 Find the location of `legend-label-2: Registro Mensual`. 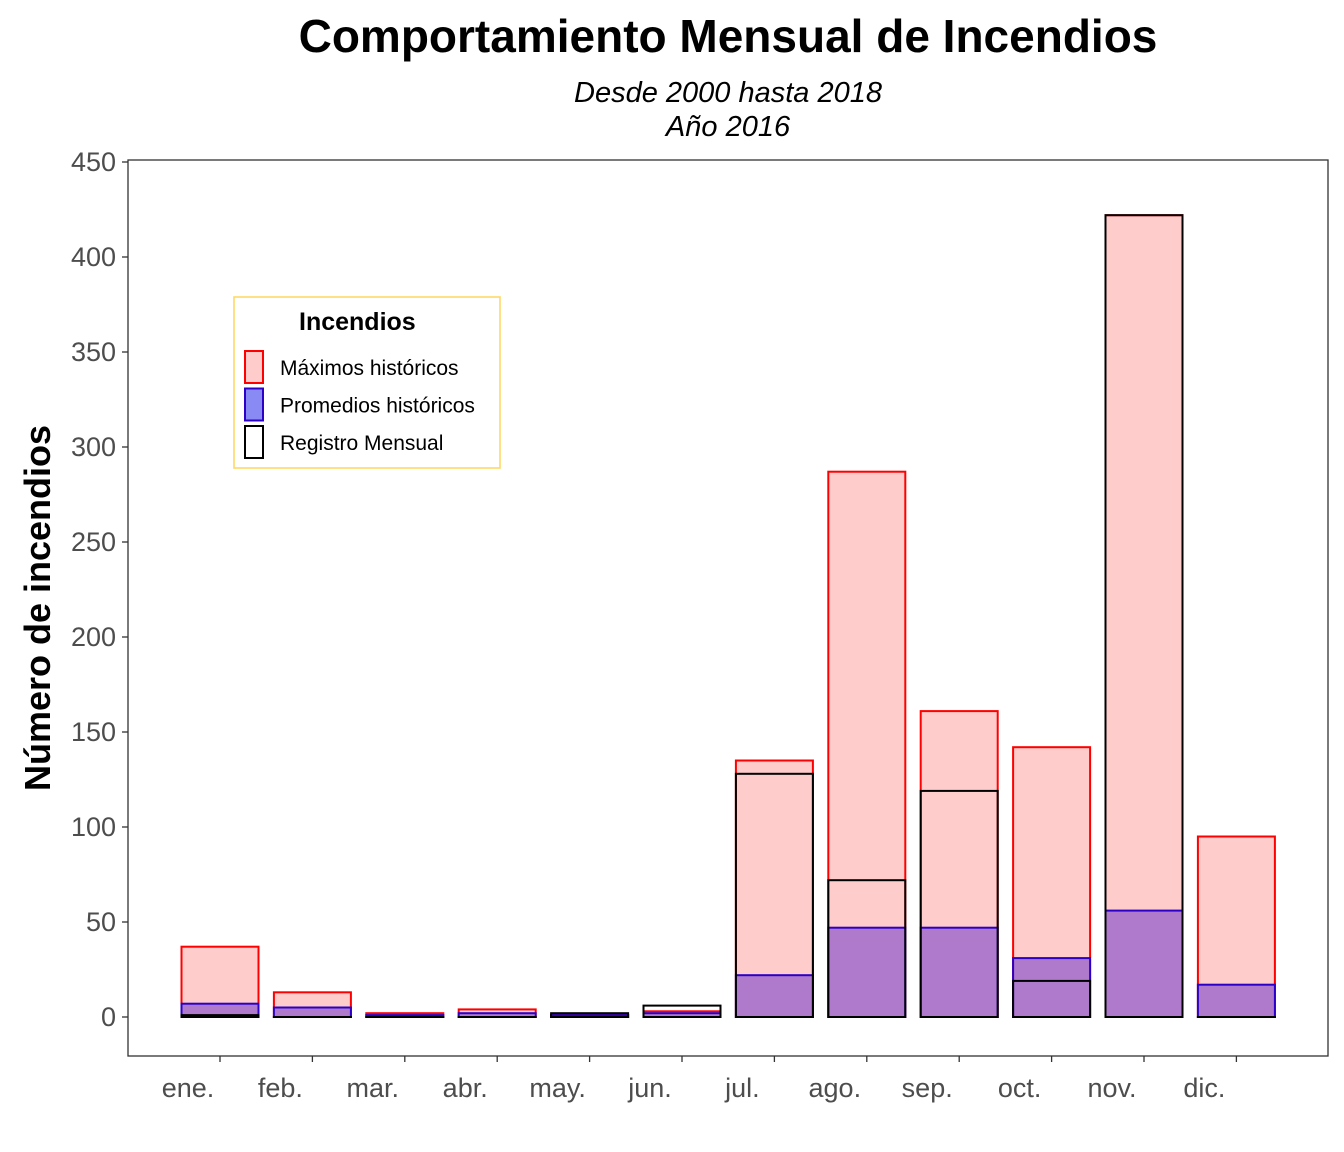

legend-label-2: Registro Mensual is located at coordinates (361, 443).